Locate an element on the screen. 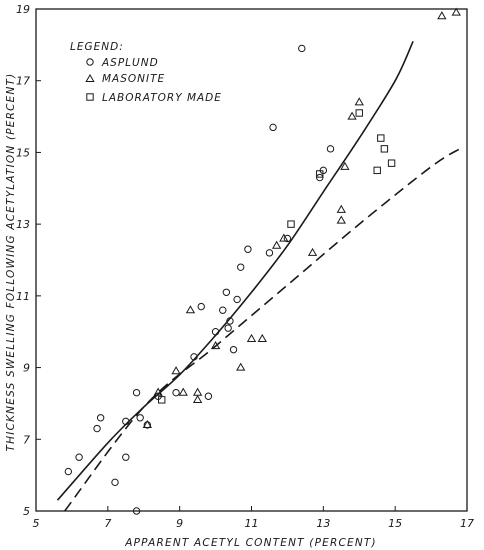  legend-marker-laboratory-made is located at coordinates (90, 97).